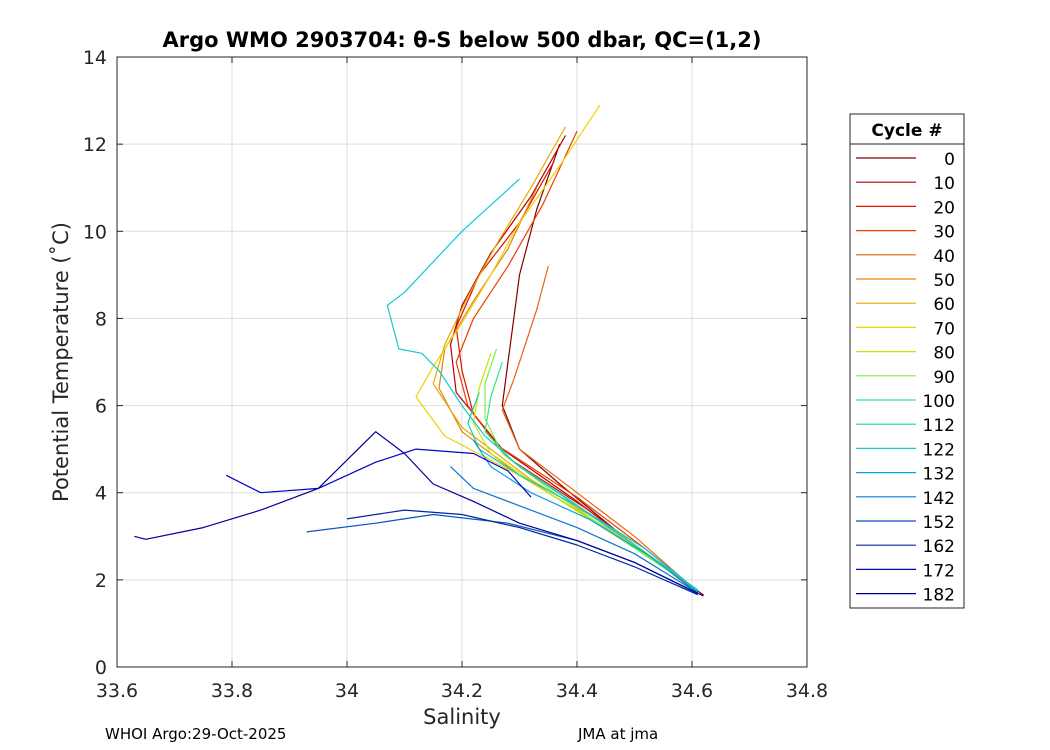 Image resolution: width=1050 pixels, height=750 pixels. I want to click on legend-label-cycle-20: 20, so click(944, 208).